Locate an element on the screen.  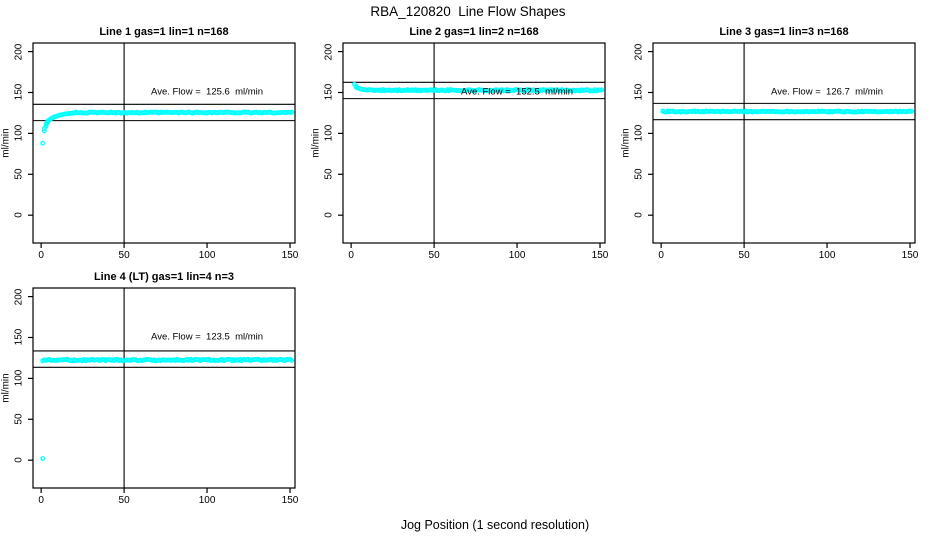
flow-annotation: Ave. Flow = 152.5 ml/min is located at coordinates (517, 92).